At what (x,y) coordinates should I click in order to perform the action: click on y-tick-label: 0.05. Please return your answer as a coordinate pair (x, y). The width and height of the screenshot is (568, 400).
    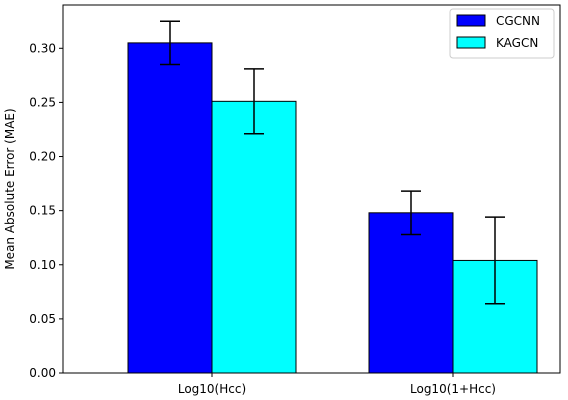
    Looking at the image, I should click on (42, 319).